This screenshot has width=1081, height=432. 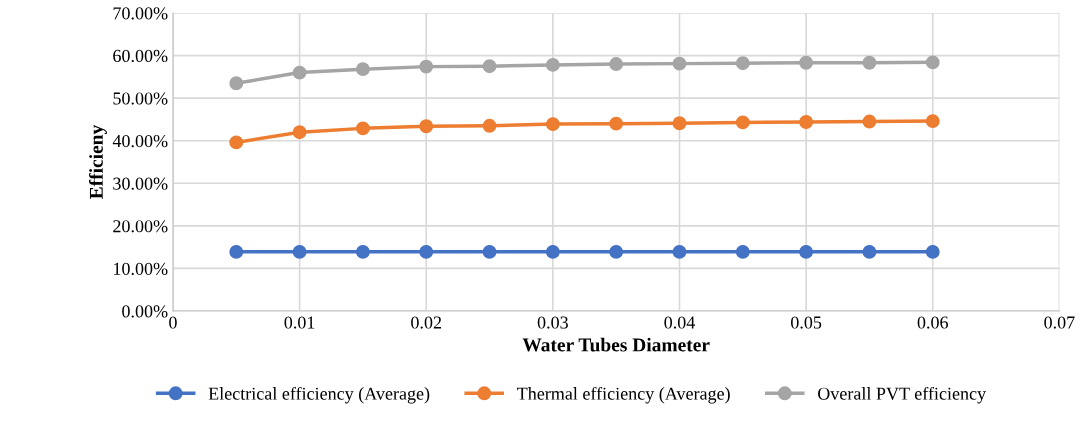 What do you see at coordinates (806, 322) in the screenshot?
I see `x-tick-label: 0.05` at bounding box center [806, 322].